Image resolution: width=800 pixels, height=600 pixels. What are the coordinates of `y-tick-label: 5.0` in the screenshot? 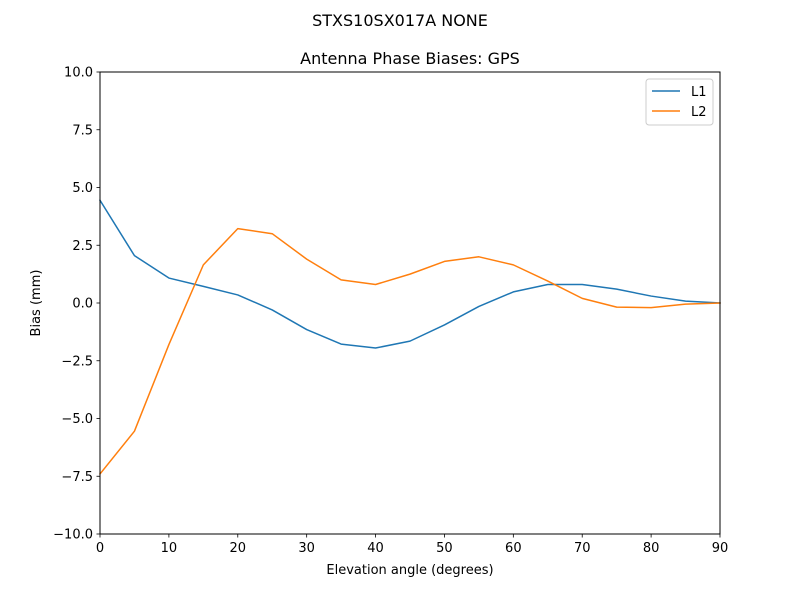 It's located at (82, 188).